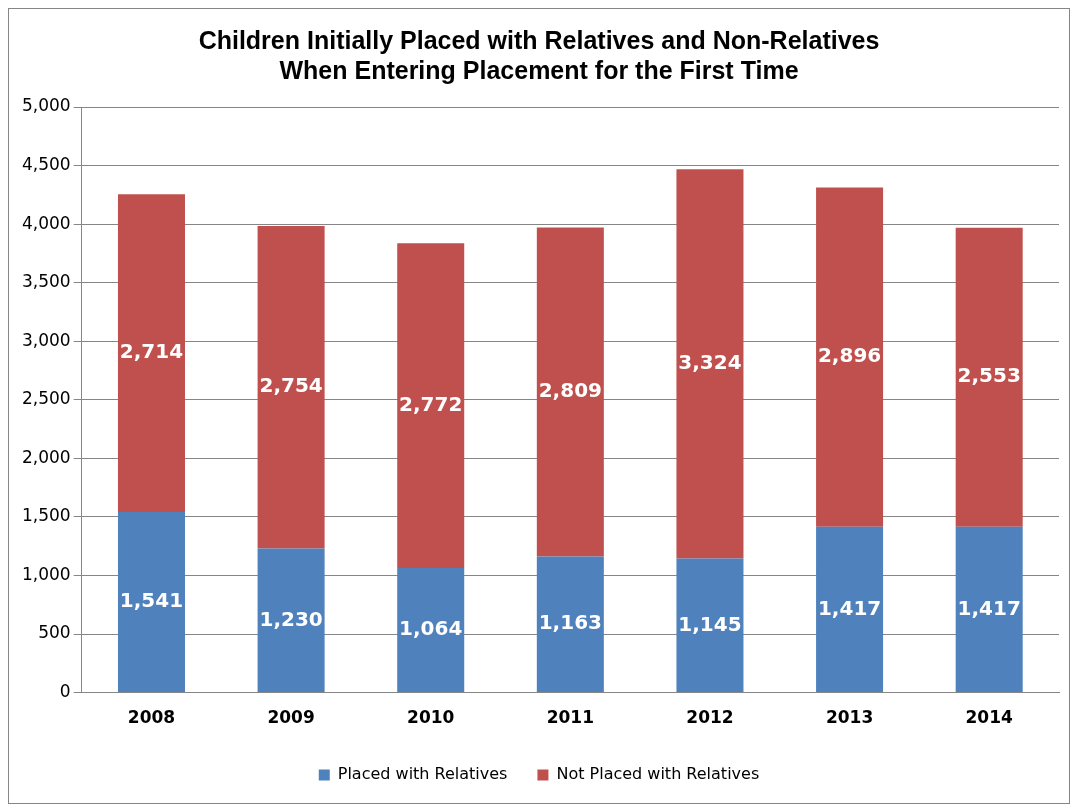  I want to click on data-label: 2,896, so click(849, 355).